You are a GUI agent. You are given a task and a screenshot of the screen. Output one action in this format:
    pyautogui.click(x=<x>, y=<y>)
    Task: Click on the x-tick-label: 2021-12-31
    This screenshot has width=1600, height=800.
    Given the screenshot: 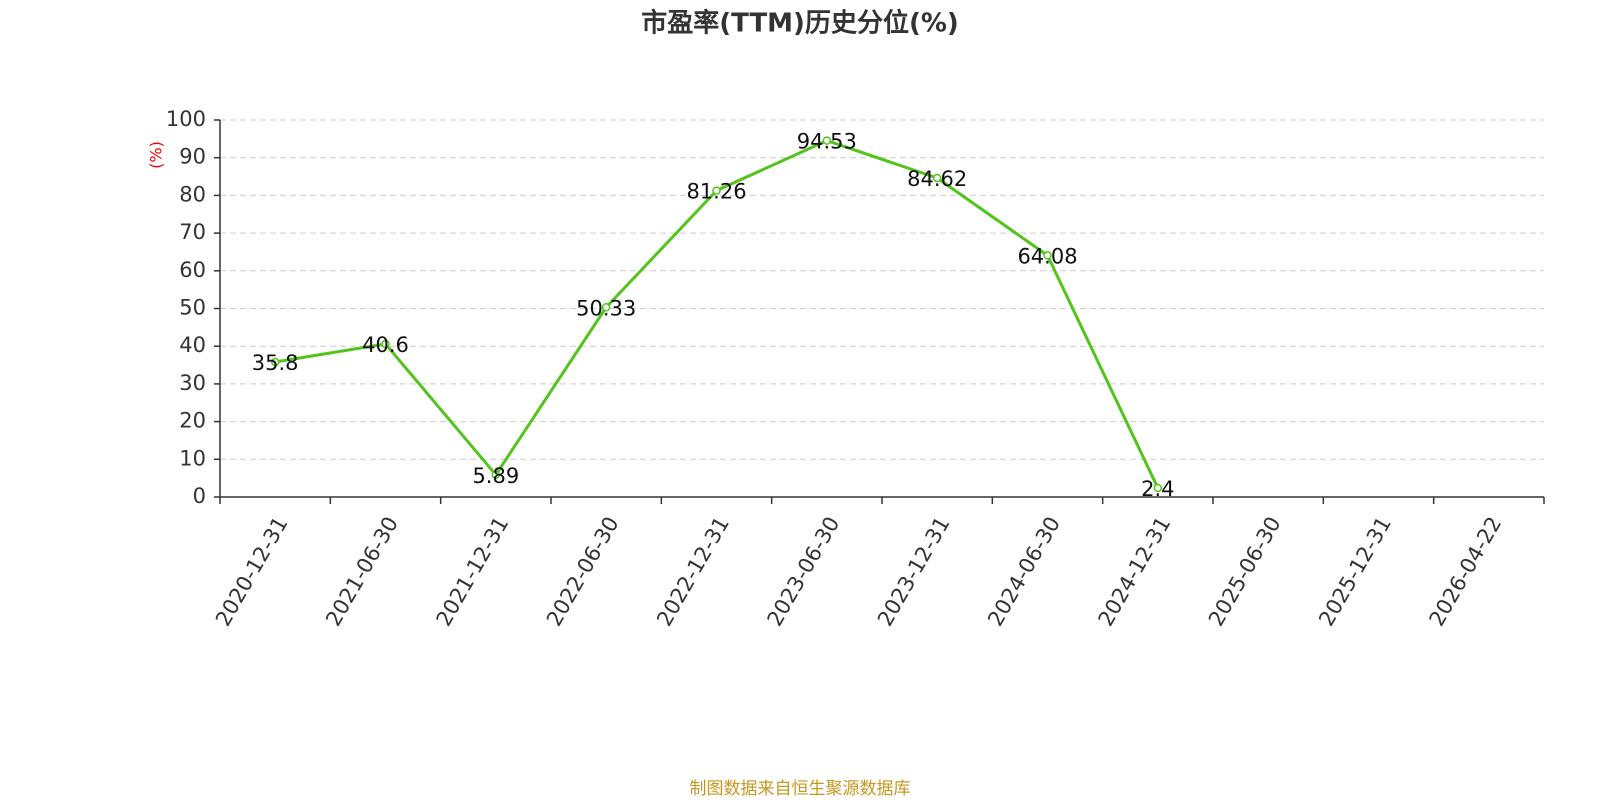 What is the action you would take?
    pyautogui.click(x=473, y=572)
    